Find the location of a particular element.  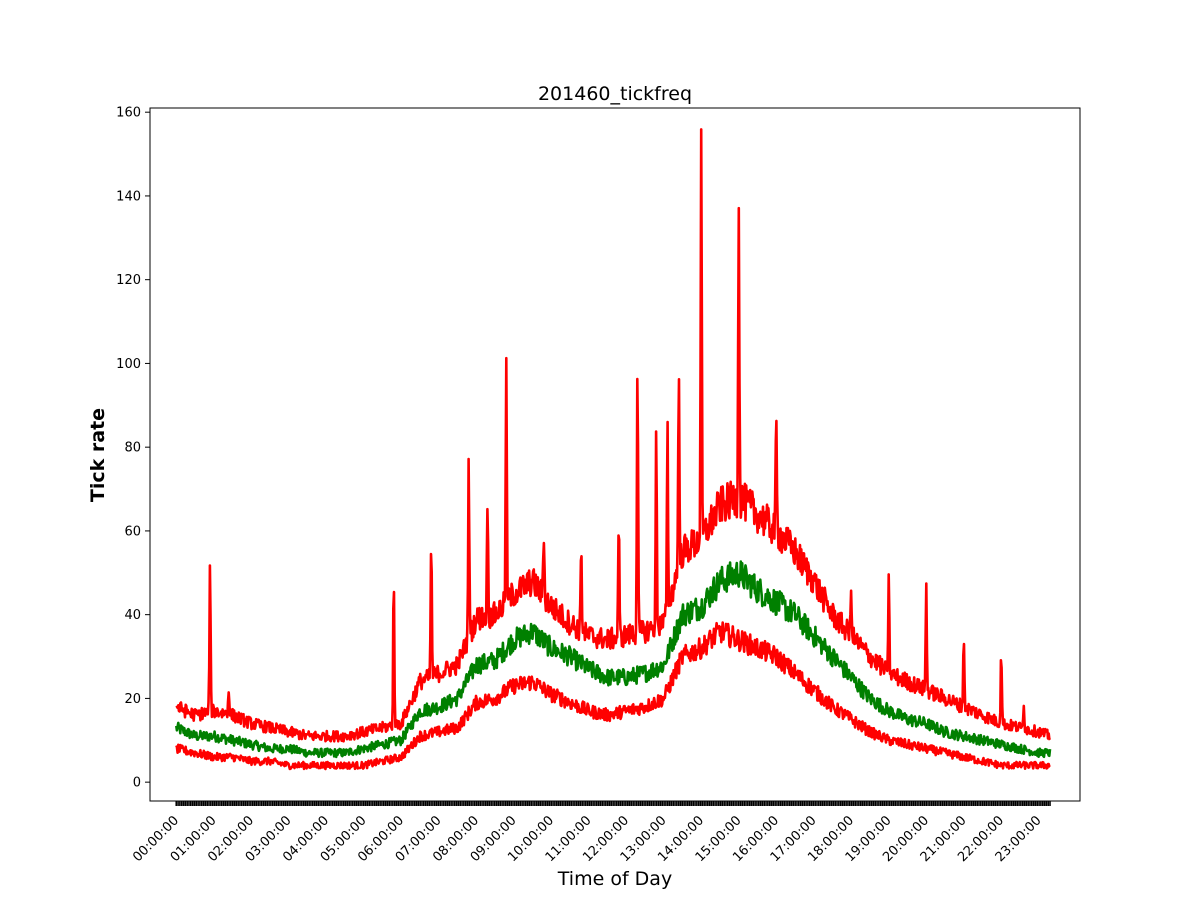

y-tick-label-0: 0 is located at coordinates (137, 783).